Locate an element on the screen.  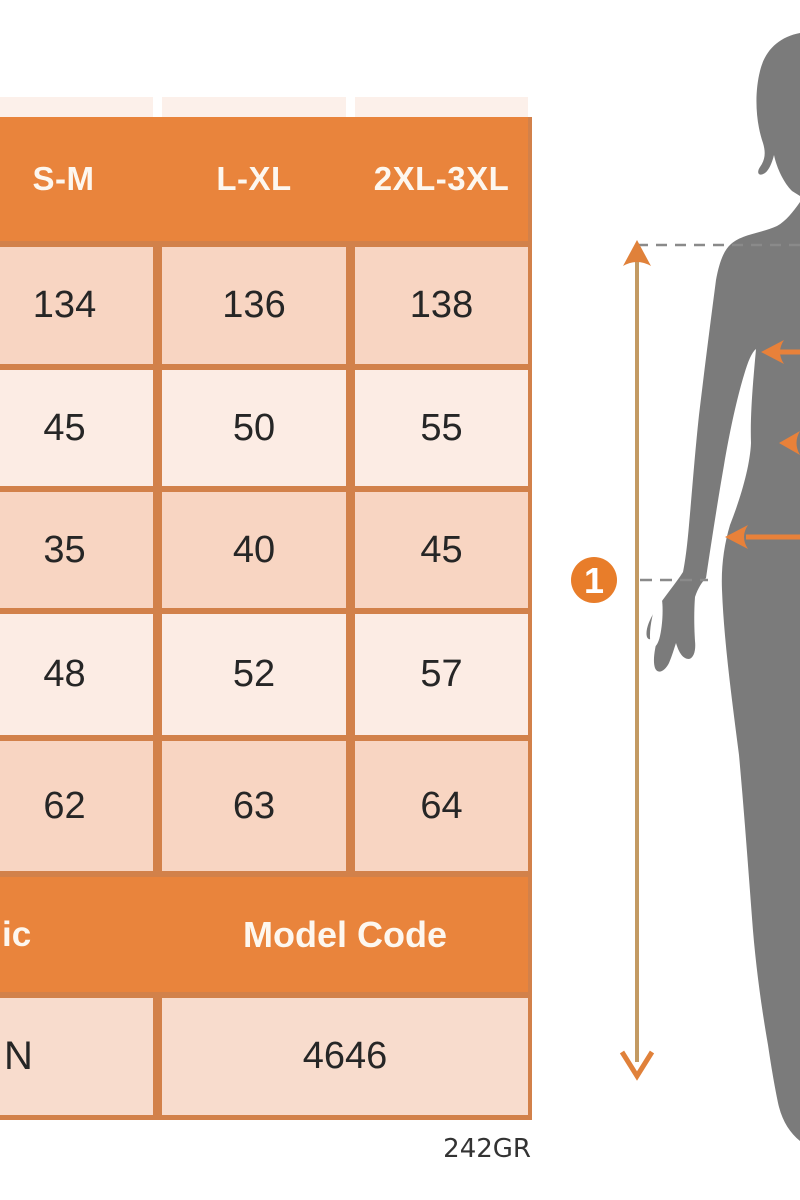
size-header-row: S-M L-XL 2XL-3XL is located at coordinates (264, 179).